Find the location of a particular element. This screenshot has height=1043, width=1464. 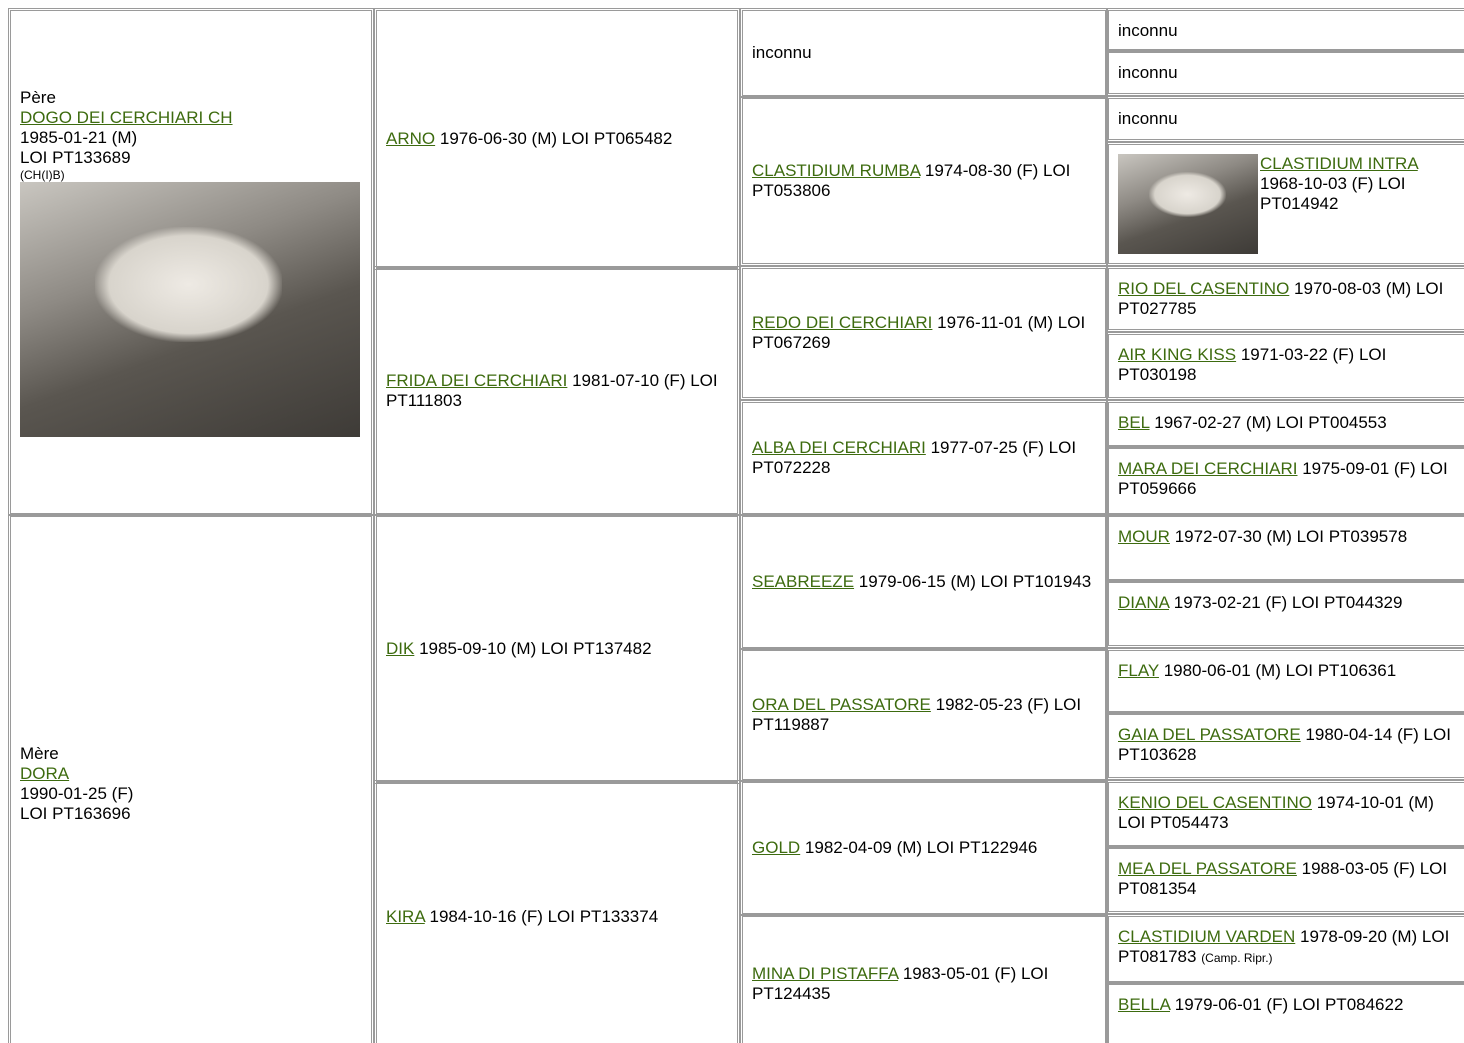

name-line: DOGO DEI CERCHIARI CH is located at coordinates (191, 118).